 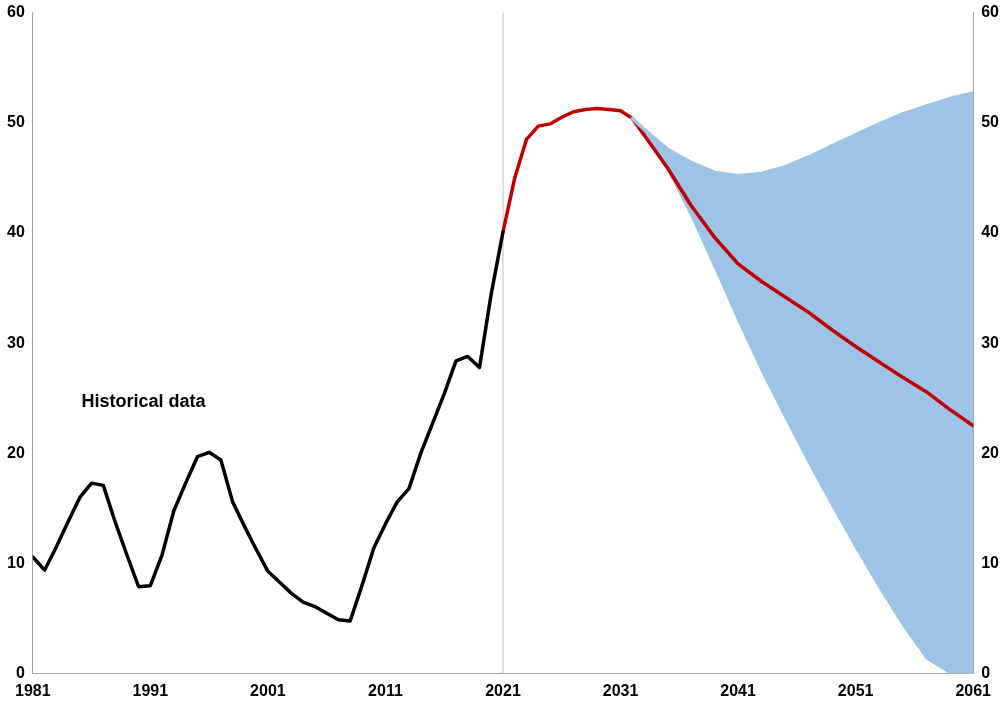 I want to click on x-tick-label: 2021, so click(x=503, y=690).